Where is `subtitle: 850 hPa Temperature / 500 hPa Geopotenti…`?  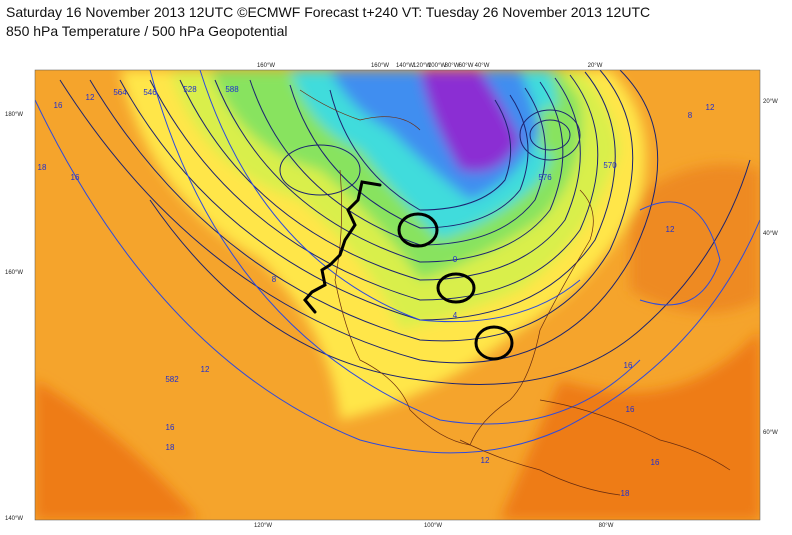
subtitle: 850 hPa Temperature / 500 hPa Geopotenti… is located at coordinates (147, 31).